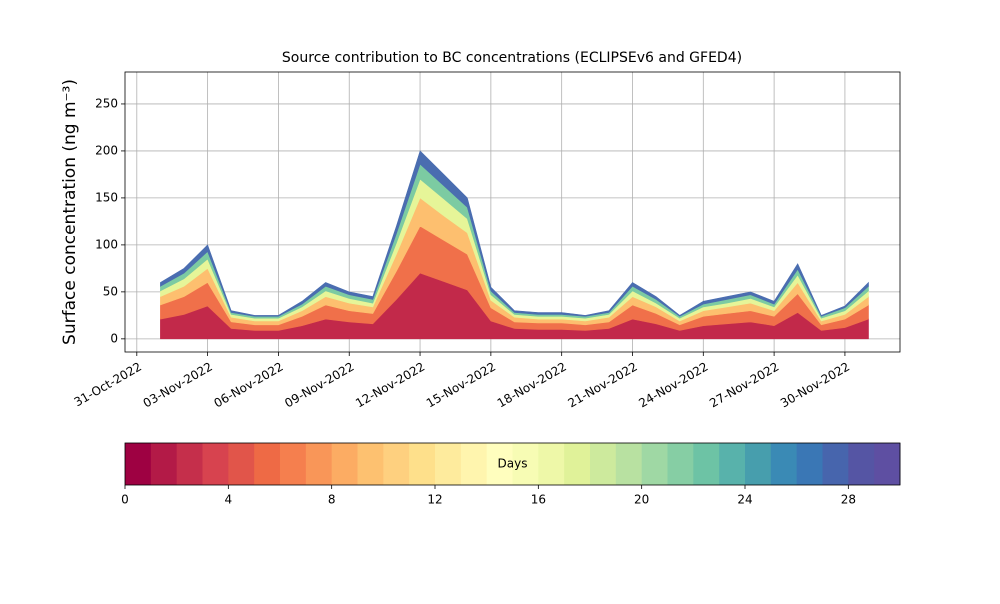 The height and width of the screenshot is (604, 1000). What do you see at coordinates (70, 212) in the screenshot?
I see `y-axis-label: Surface concentration (ng m⁻³)` at bounding box center [70, 212].